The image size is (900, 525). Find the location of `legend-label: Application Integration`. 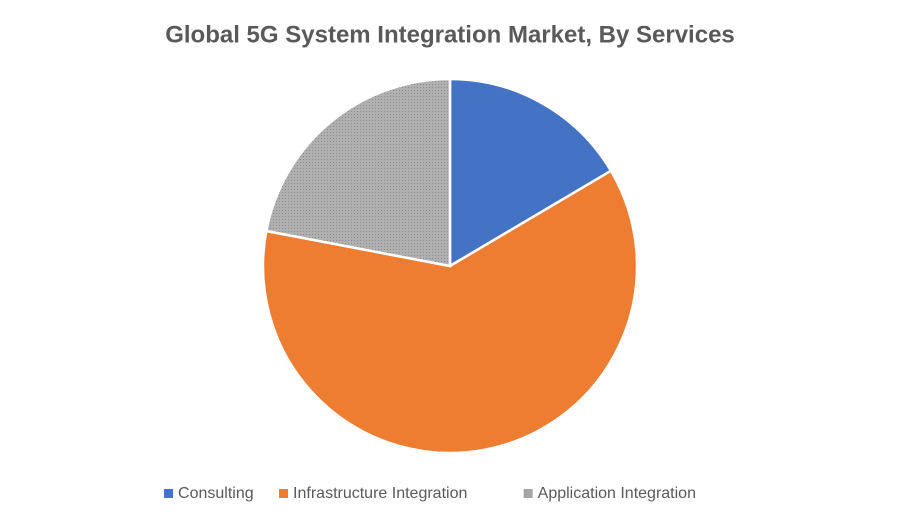

legend-label: Application Integration is located at coordinates (617, 493).